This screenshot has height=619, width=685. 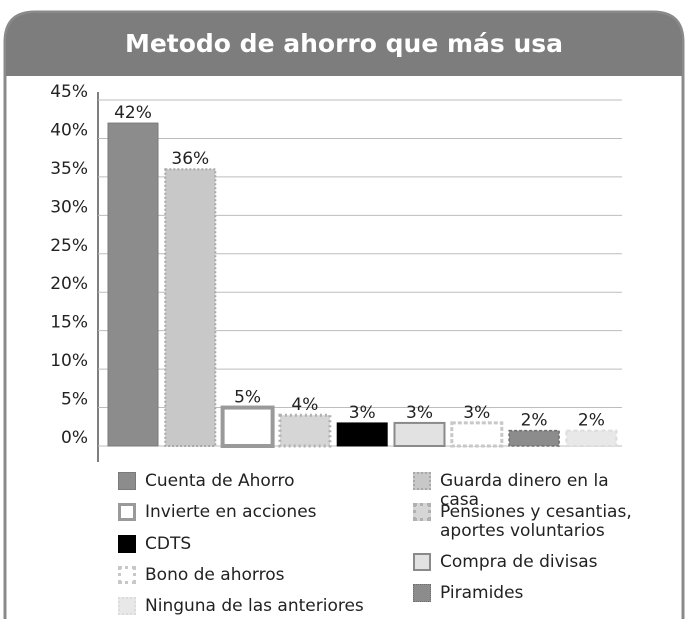 What do you see at coordinates (215, 575) in the screenshot?
I see `legend-label: Bono de ahorros` at bounding box center [215, 575].